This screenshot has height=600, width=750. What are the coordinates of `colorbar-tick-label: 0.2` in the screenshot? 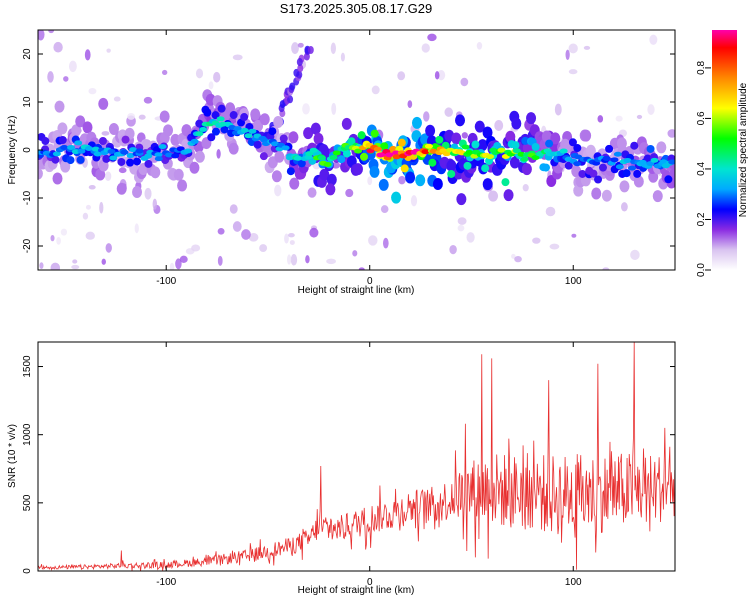 It's located at (701, 219).